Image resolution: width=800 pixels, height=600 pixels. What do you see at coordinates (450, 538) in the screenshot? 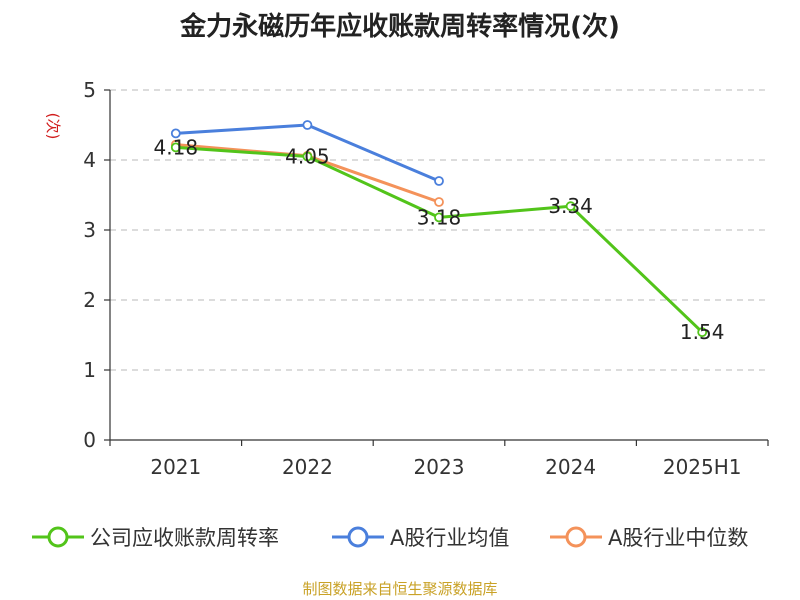
I see `legend-label-industry-mean: A股行业均值` at bounding box center [450, 538].